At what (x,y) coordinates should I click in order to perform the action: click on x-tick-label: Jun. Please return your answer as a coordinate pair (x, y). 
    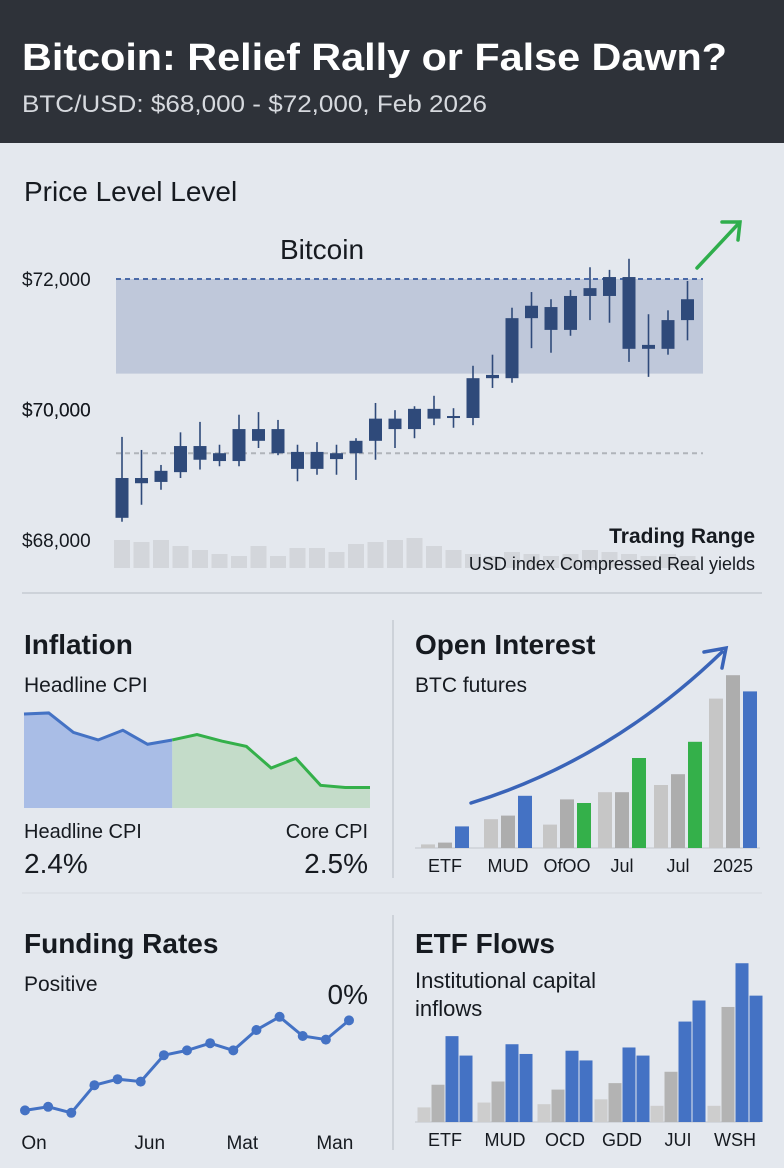
    Looking at the image, I should click on (149, 1143).